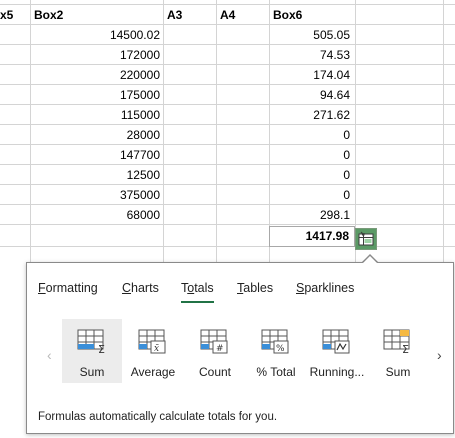 The width and height of the screenshot is (455, 438). Describe the element at coordinates (334, 95) in the screenshot. I see `box6-cell: 94.64` at that location.